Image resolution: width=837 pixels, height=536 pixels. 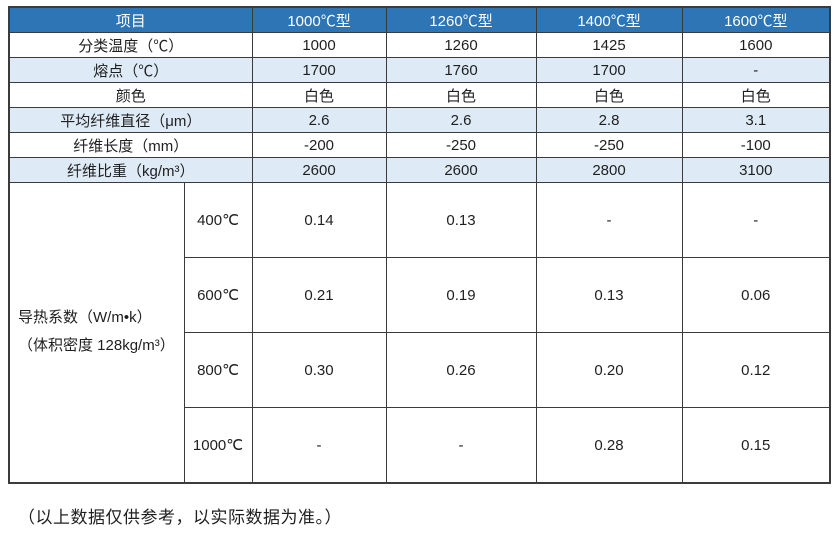 What do you see at coordinates (218, 295) in the screenshot?
I see `thermal-temp-label: 600℃` at bounding box center [218, 295].